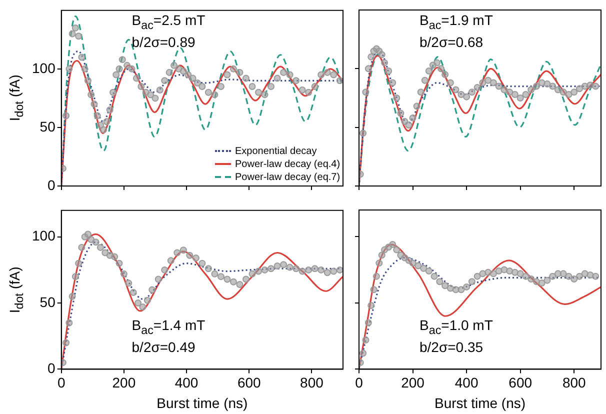 The image size is (606, 414). Describe the element at coordinates (169, 22) in the screenshot. I see `annotation: B$_{ac}$=2.5 mT` at that location.